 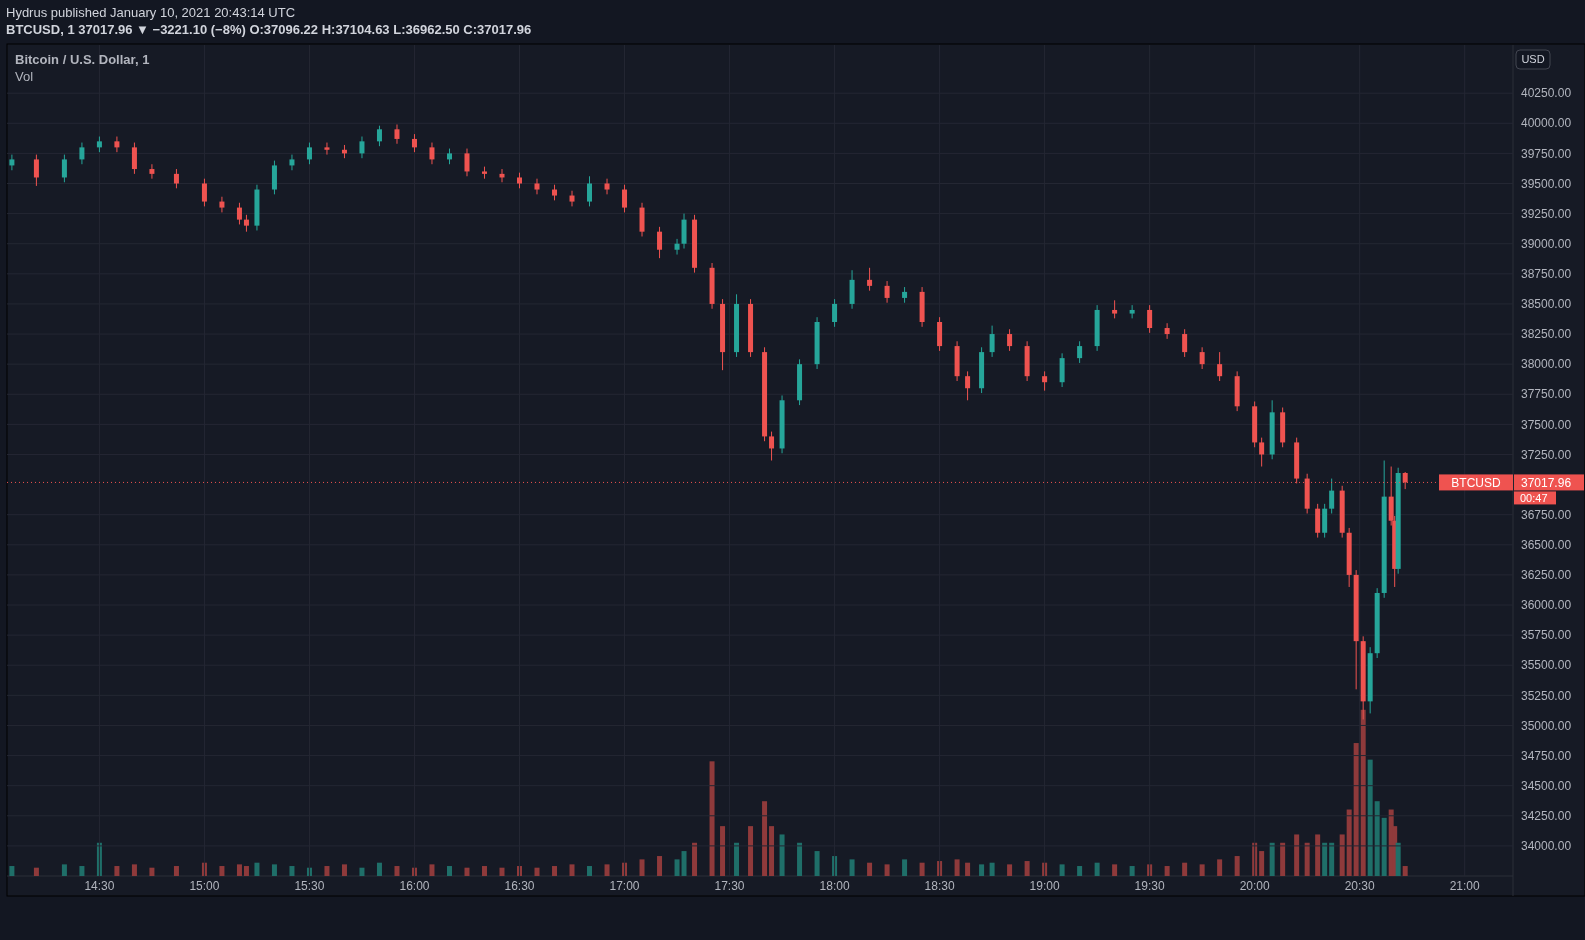 I want to click on x-tick-label: 18:00, so click(x=834, y=886).